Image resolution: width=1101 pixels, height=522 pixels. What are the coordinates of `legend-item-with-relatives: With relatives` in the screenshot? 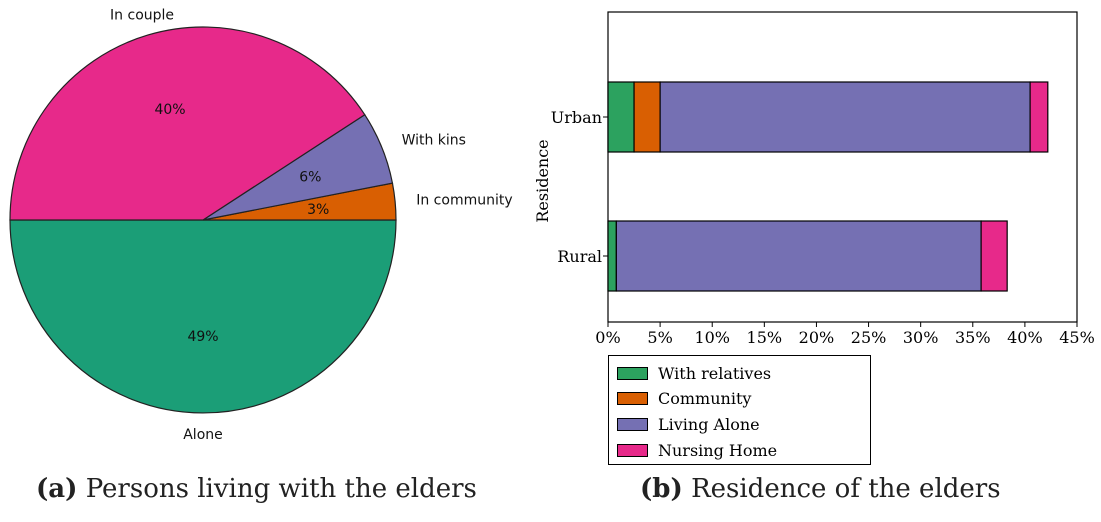 It's located at (694, 373).